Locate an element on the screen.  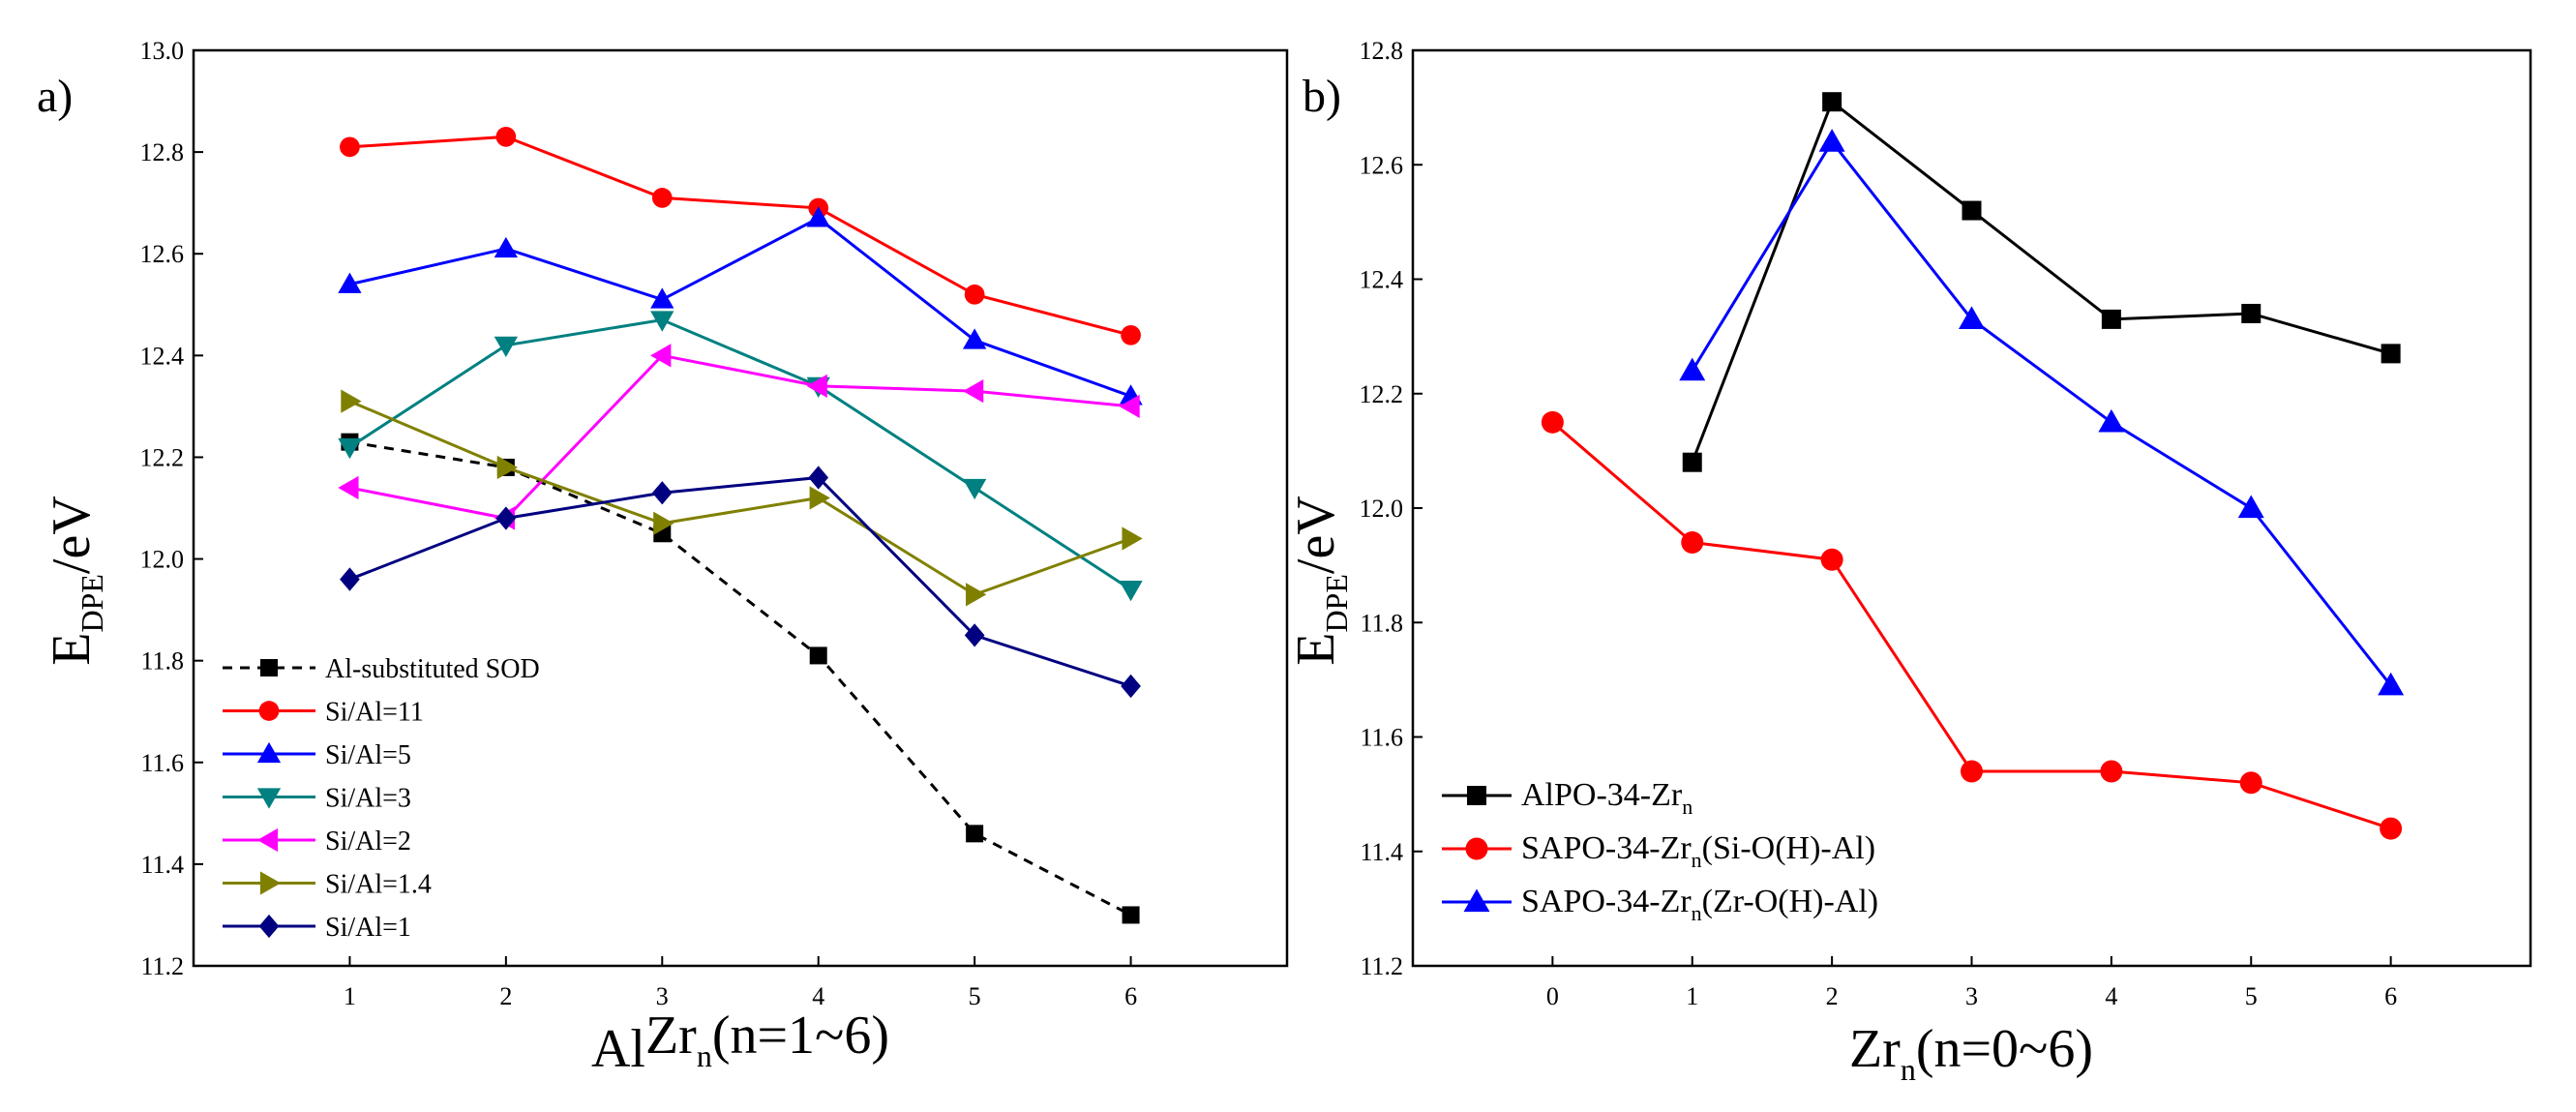
legend-label: SAPO-34-Zrn(Zr-O(H)-Al) is located at coordinates (1699, 904).